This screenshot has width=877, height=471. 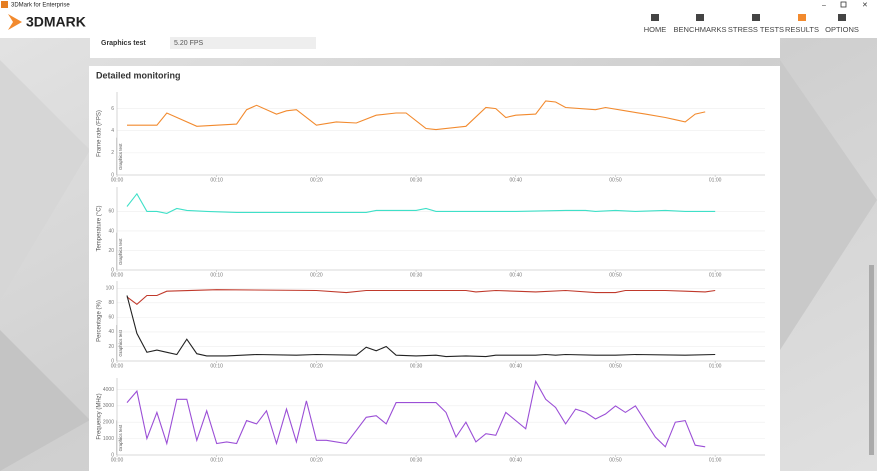 What do you see at coordinates (700, 29) in the screenshot?
I see `nav-item: BENCHMARKS` at bounding box center [700, 29].